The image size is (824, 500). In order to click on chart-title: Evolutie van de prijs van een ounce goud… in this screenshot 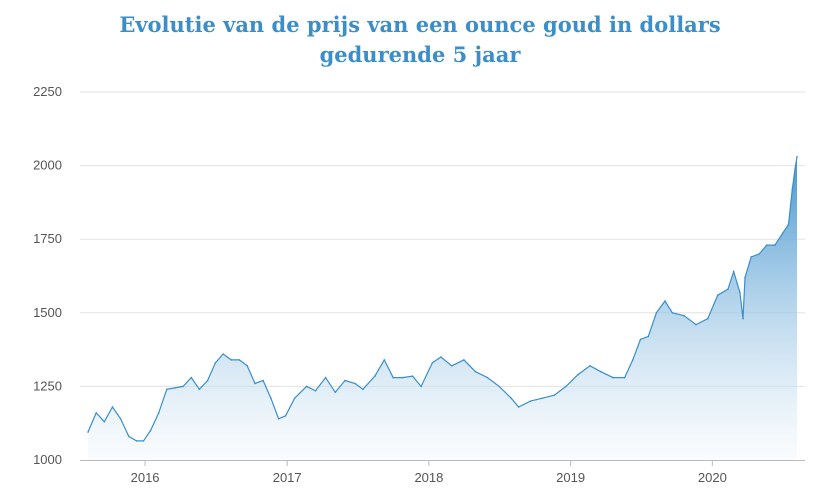, I will do `click(420, 39)`.